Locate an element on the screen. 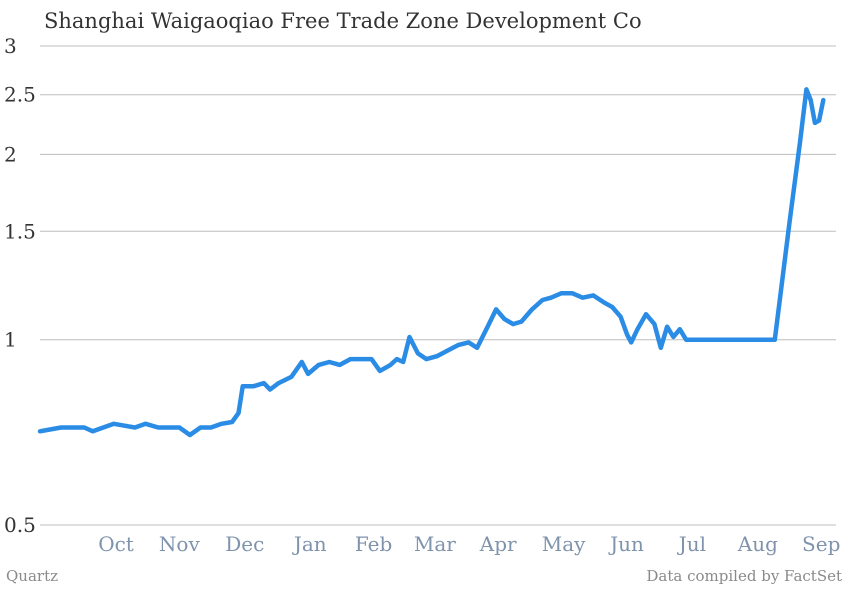 The height and width of the screenshot is (590, 848). x-tick-label-oct: Oct is located at coordinates (116, 544).